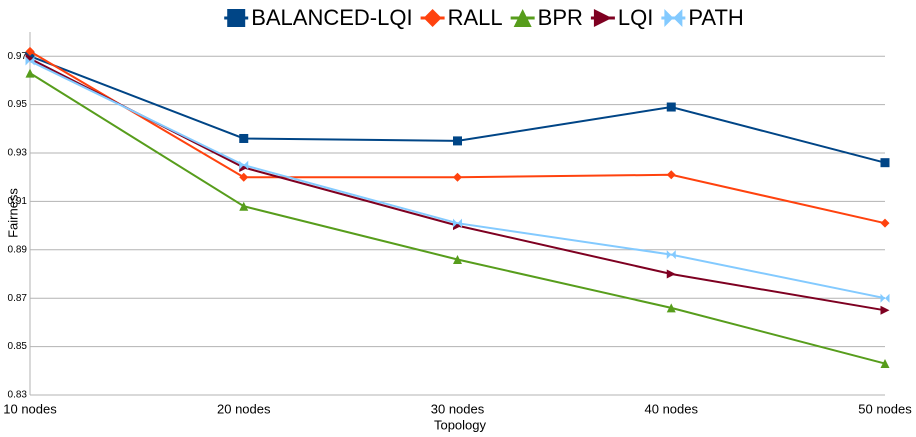 The image size is (916, 437). I want to click on legend-label: BPR, so click(560, 17).